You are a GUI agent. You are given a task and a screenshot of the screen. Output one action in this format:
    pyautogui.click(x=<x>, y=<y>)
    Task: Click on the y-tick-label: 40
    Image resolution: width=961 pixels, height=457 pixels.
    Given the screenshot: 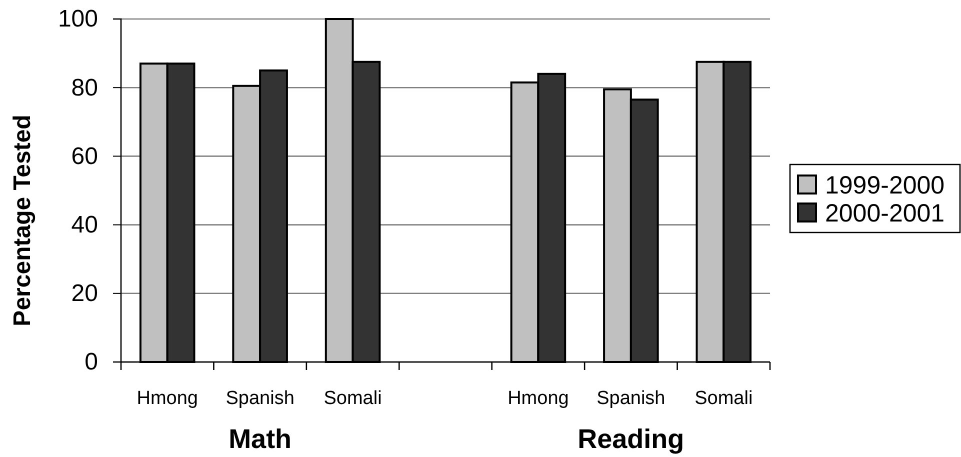 What is the action you would take?
    pyautogui.click(x=84, y=224)
    